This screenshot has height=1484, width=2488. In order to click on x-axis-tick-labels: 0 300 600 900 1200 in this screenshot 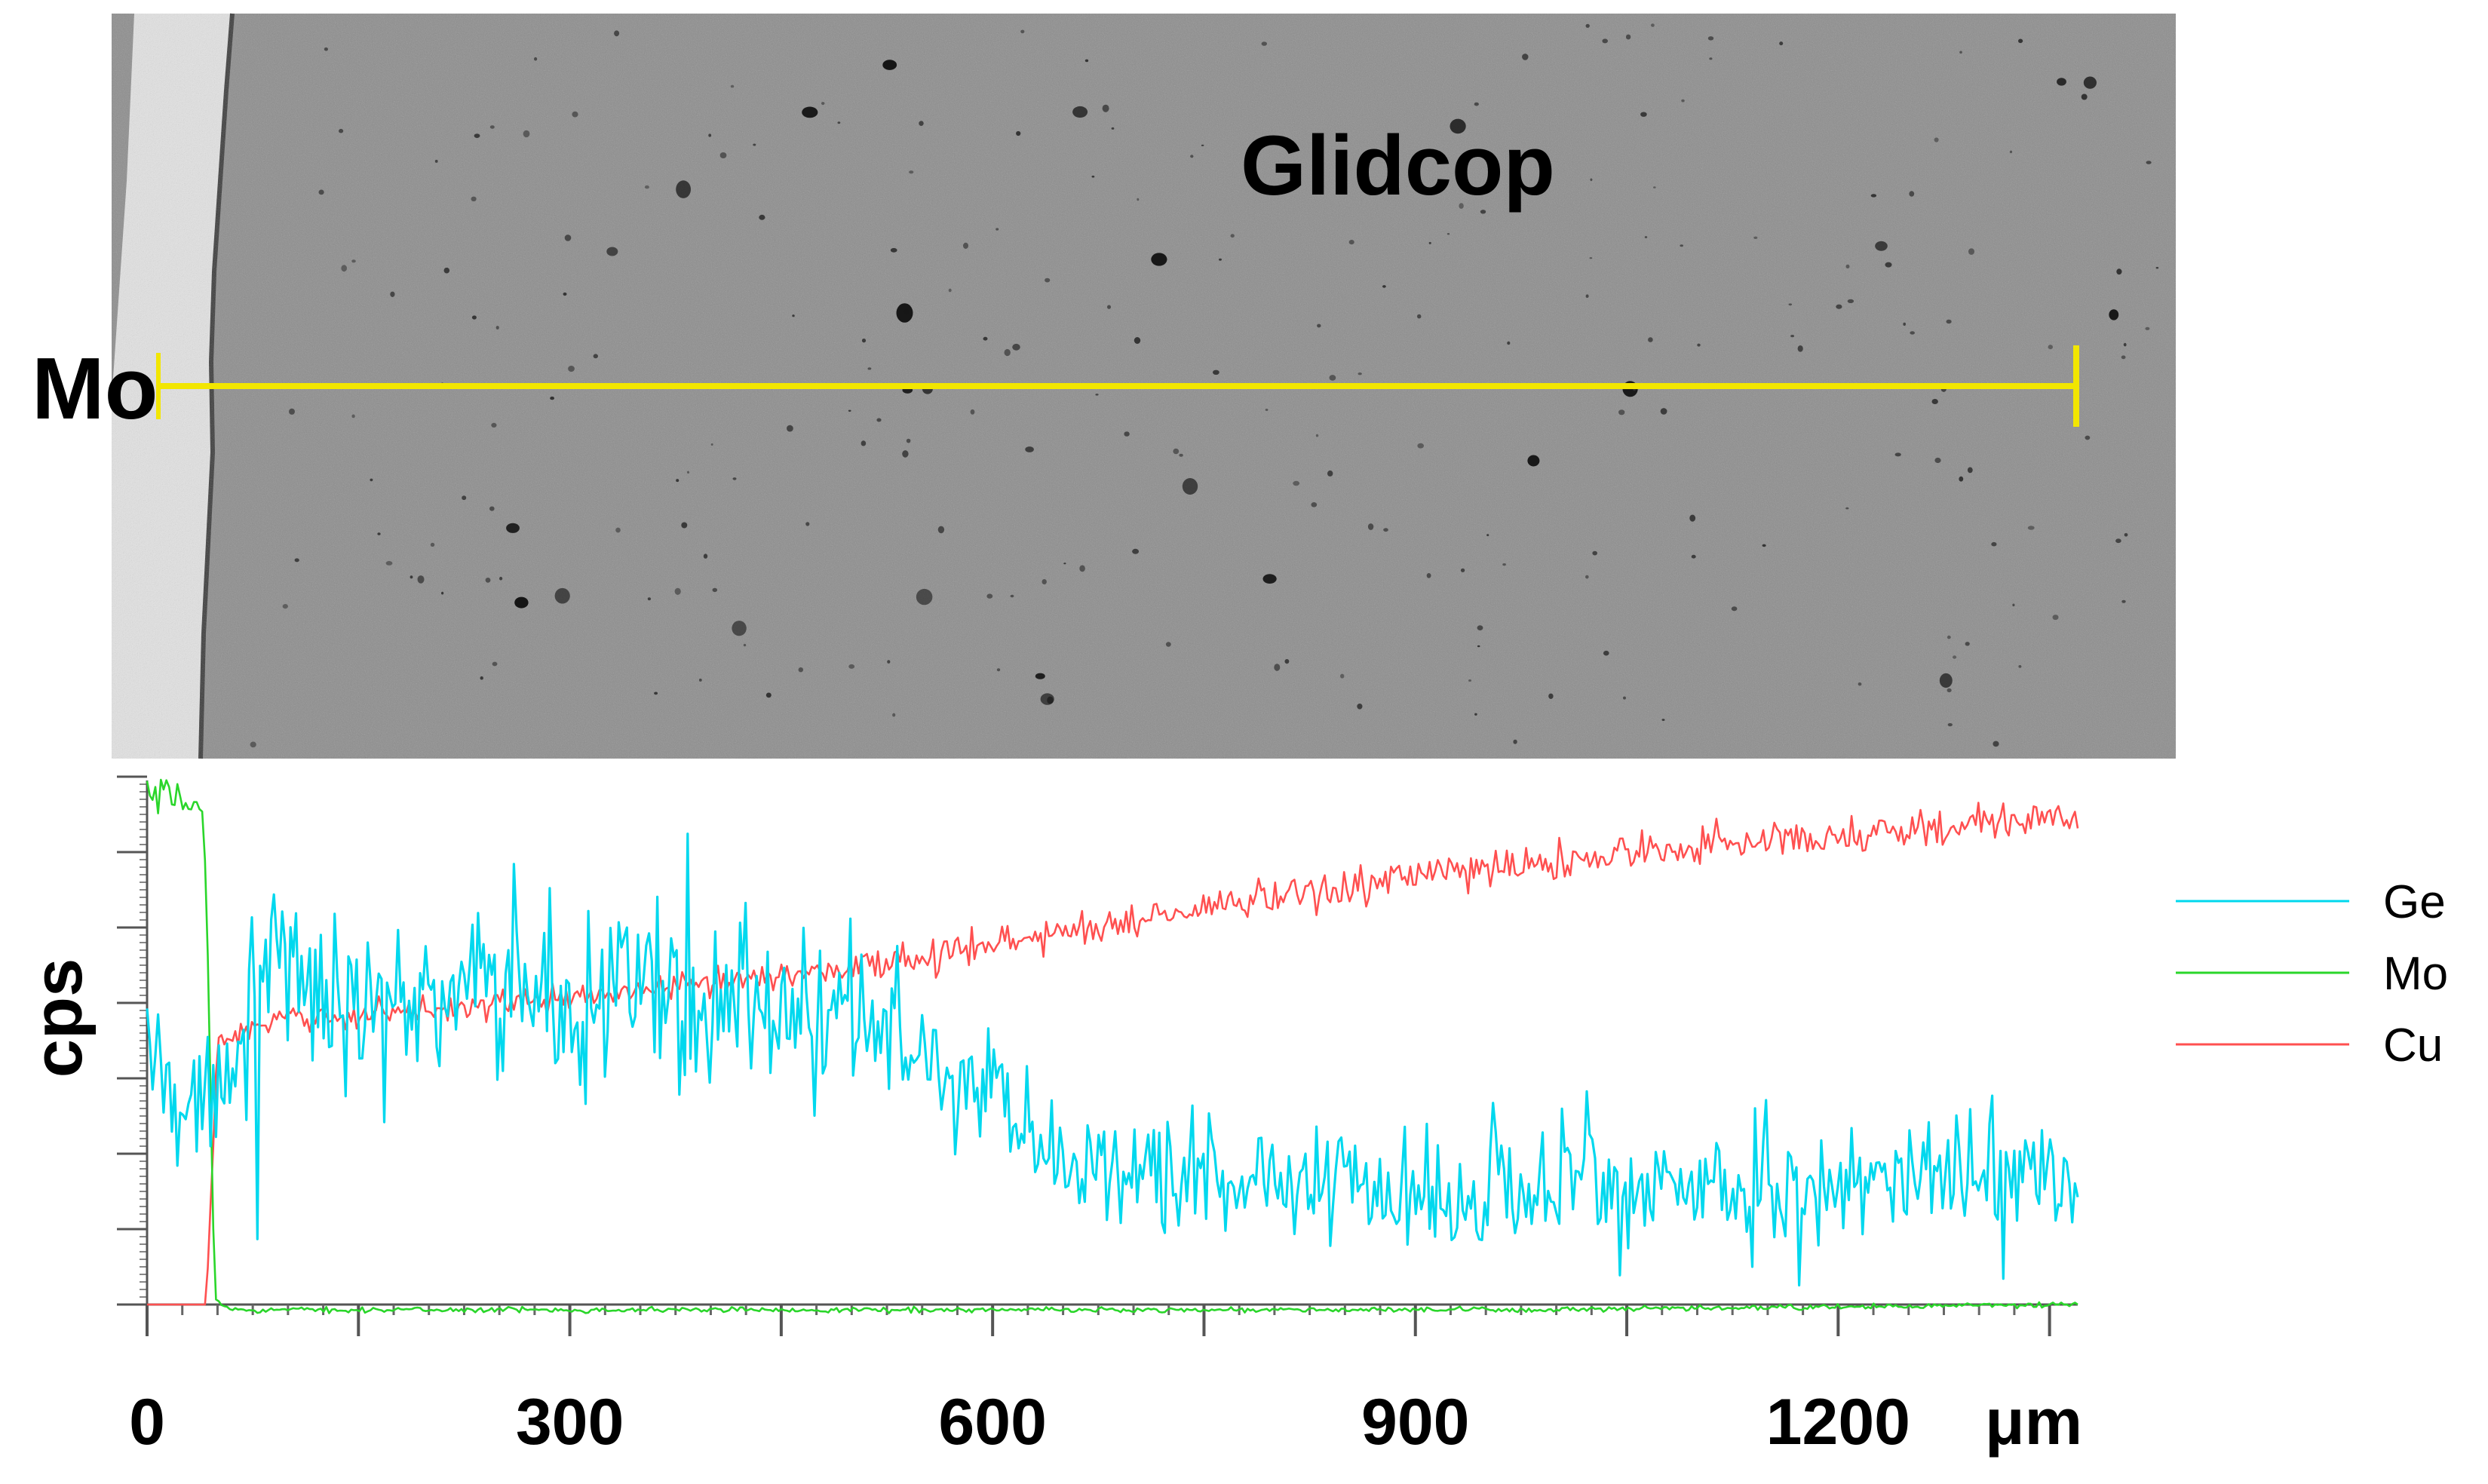, I will do `click(1020, 1422)`.